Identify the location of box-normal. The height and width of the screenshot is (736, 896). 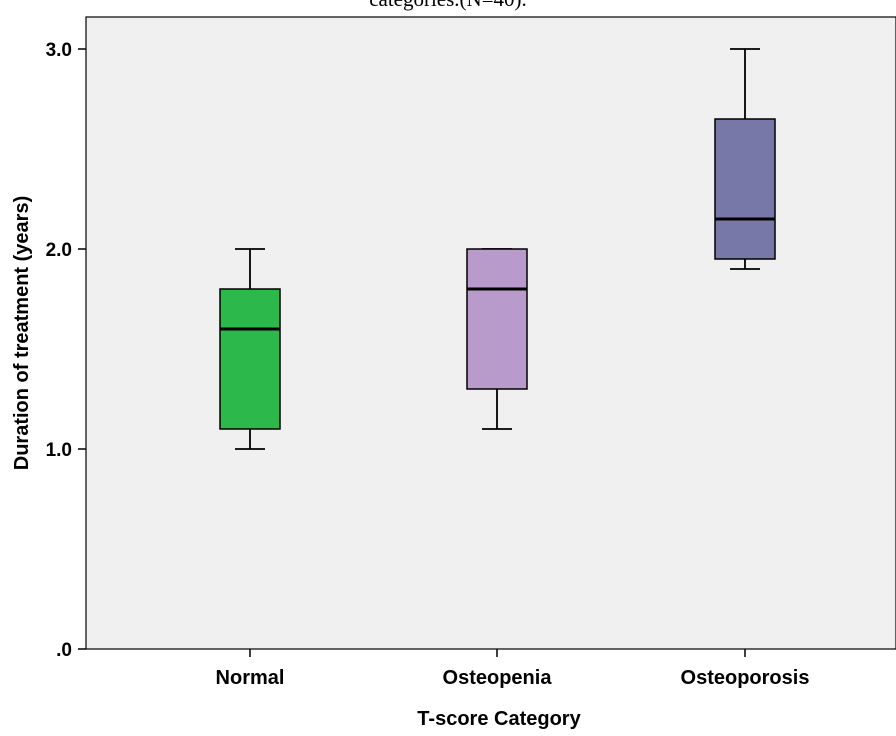
(250, 349).